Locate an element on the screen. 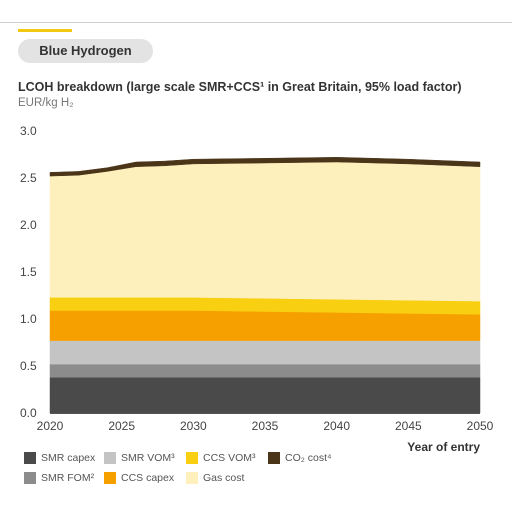 The image size is (512, 512). x-tick-label-2: 2030 is located at coordinates (193, 426).